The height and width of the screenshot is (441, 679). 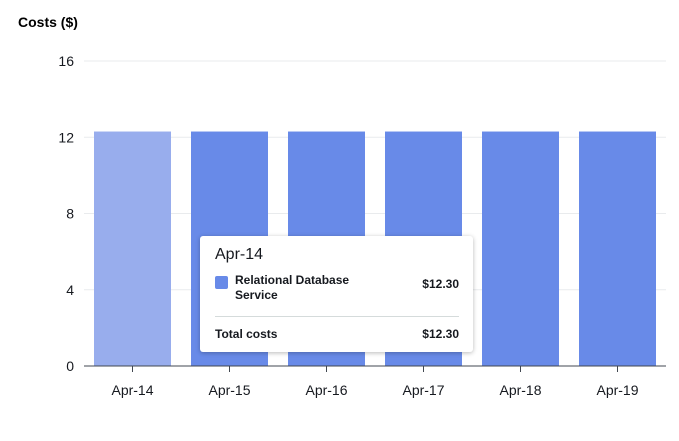 What do you see at coordinates (70, 290) in the screenshot?
I see `y-tick-label: 4` at bounding box center [70, 290].